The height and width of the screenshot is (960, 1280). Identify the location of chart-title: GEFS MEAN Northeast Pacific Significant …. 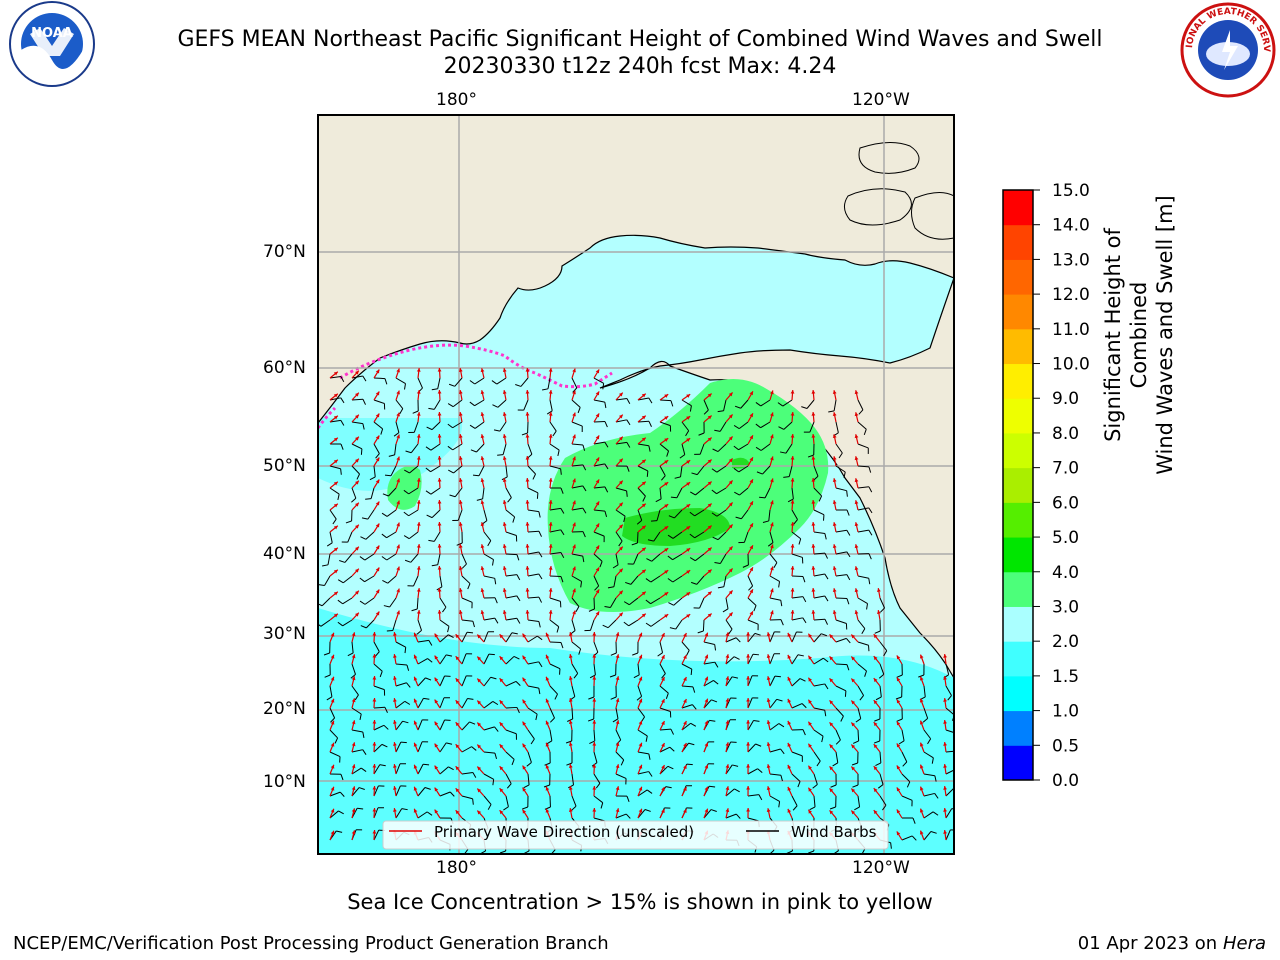
(640, 39).